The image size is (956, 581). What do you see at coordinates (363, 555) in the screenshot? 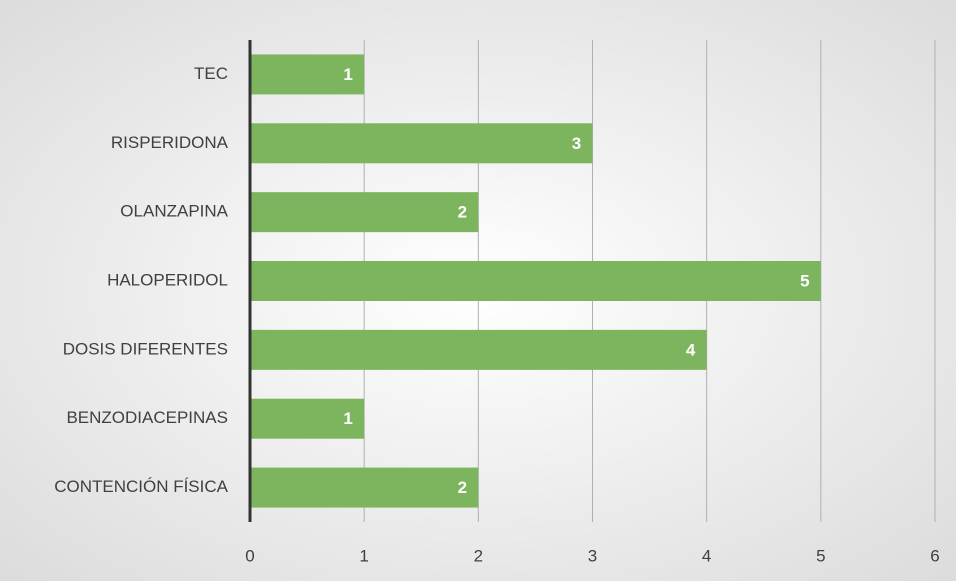
I see `x-tick-label: 1` at bounding box center [363, 555].